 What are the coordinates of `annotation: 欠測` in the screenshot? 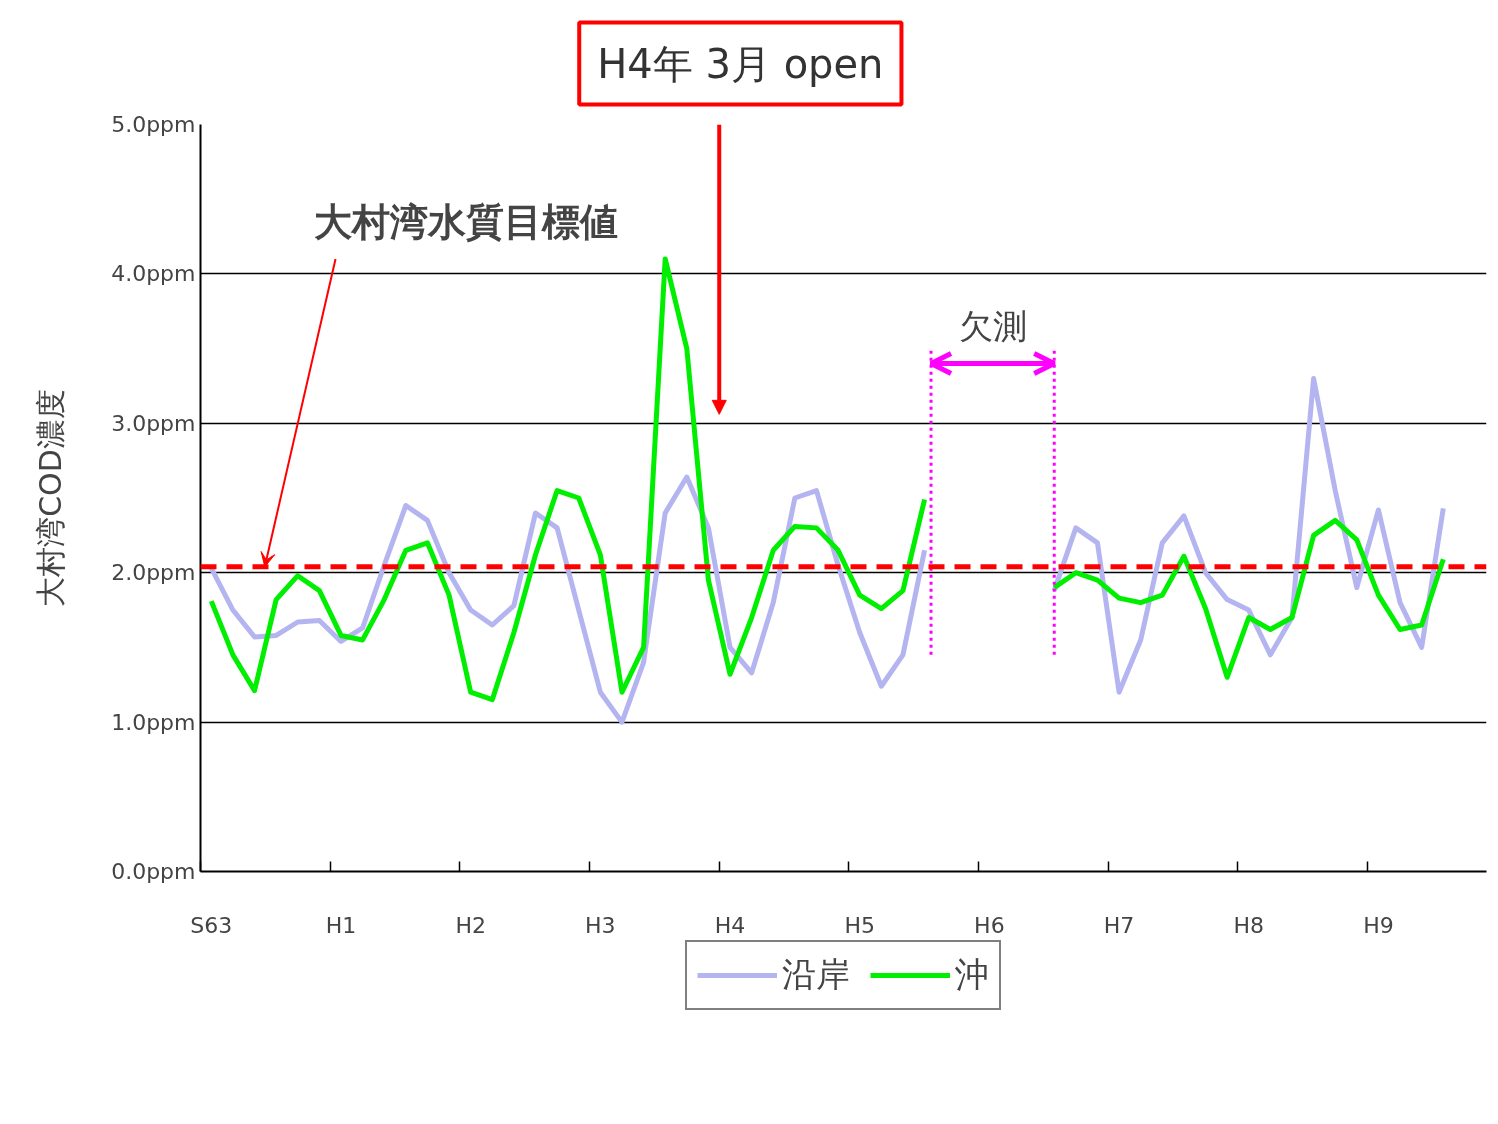 It's located at (992, 325).